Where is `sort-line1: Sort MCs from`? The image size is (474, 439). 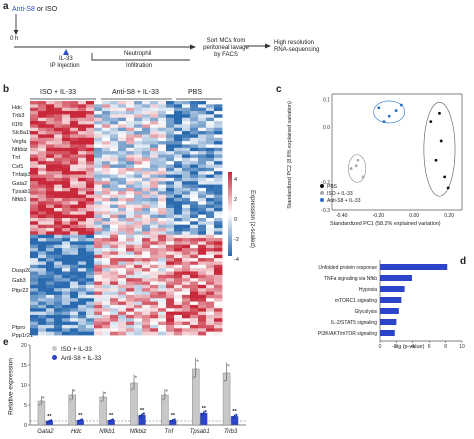
sort-line1: Sort MCs from is located at coordinates (226, 41).